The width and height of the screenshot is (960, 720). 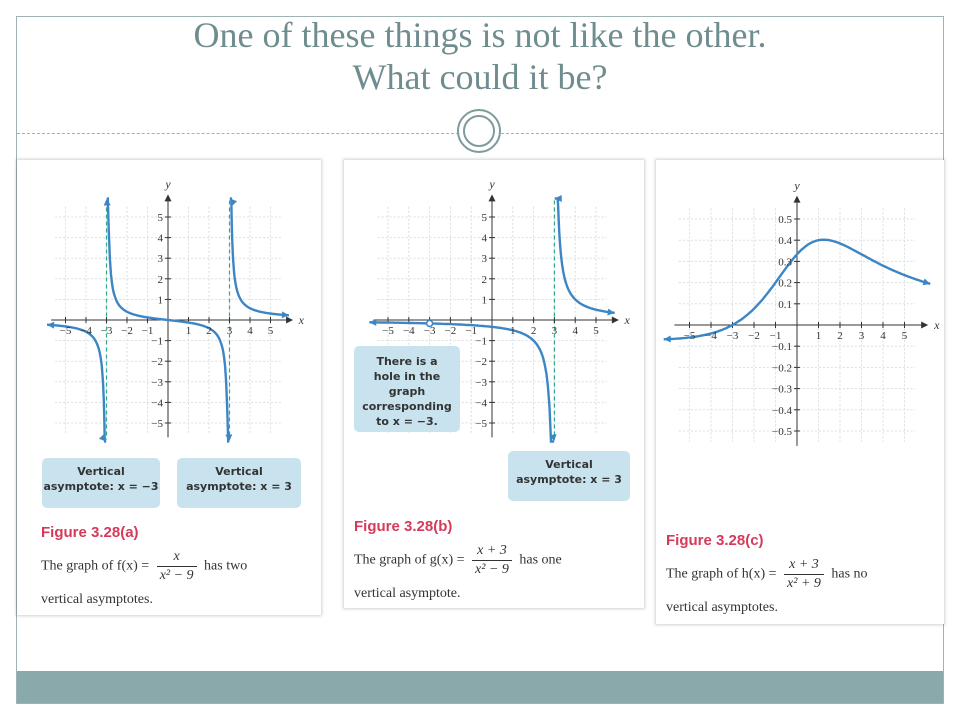 I want to click on fraction-c: x + 3 x² + 9, so click(x=804, y=574).